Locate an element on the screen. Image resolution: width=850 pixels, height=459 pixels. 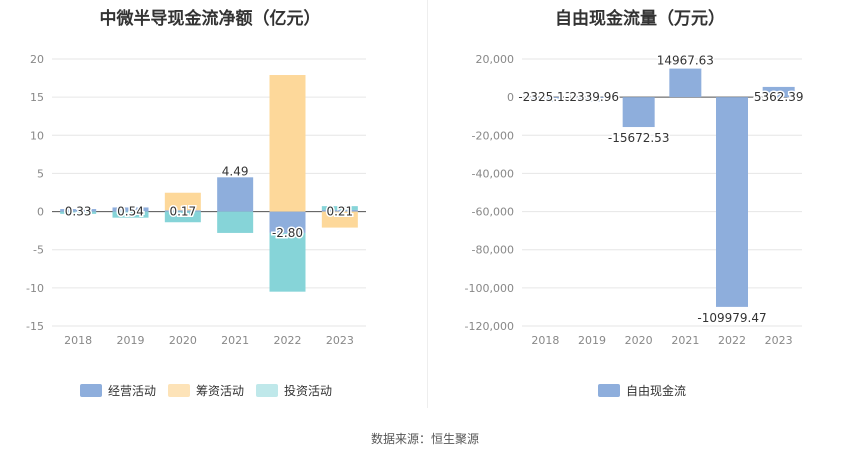
legend-right: 自由现金流 is located at coordinates (648, 390).